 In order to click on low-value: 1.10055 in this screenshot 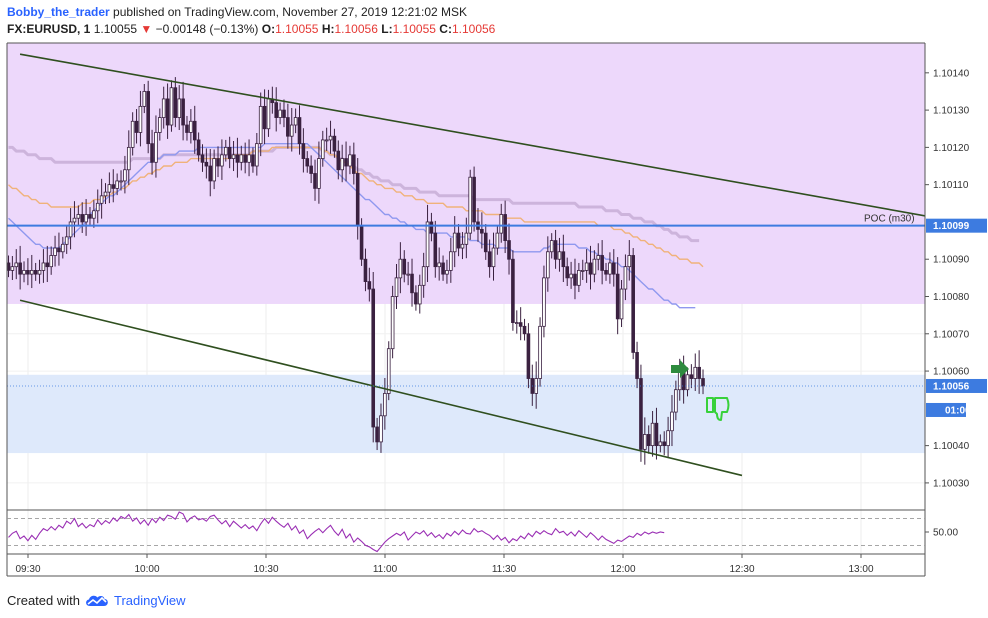, I will do `click(414, 29)`.